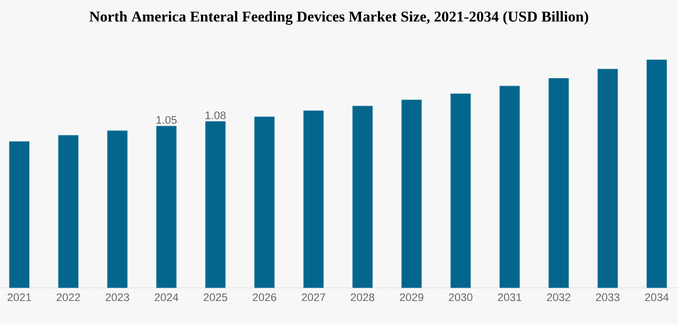 This screenshot has height=325, width=678. Describe the element at coordinates (216, 116) in the screenshot. I see `data-label: 1.08` at that location.